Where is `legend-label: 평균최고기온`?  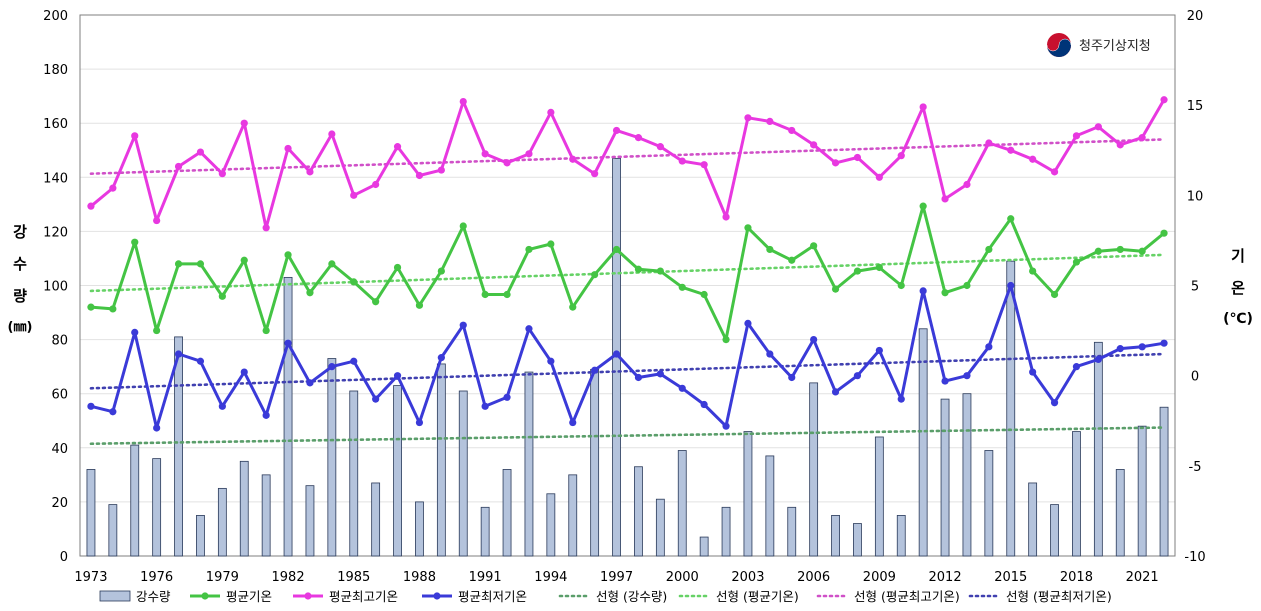
legend-label: 평균최고기온 is located at coordinates (363, 596).